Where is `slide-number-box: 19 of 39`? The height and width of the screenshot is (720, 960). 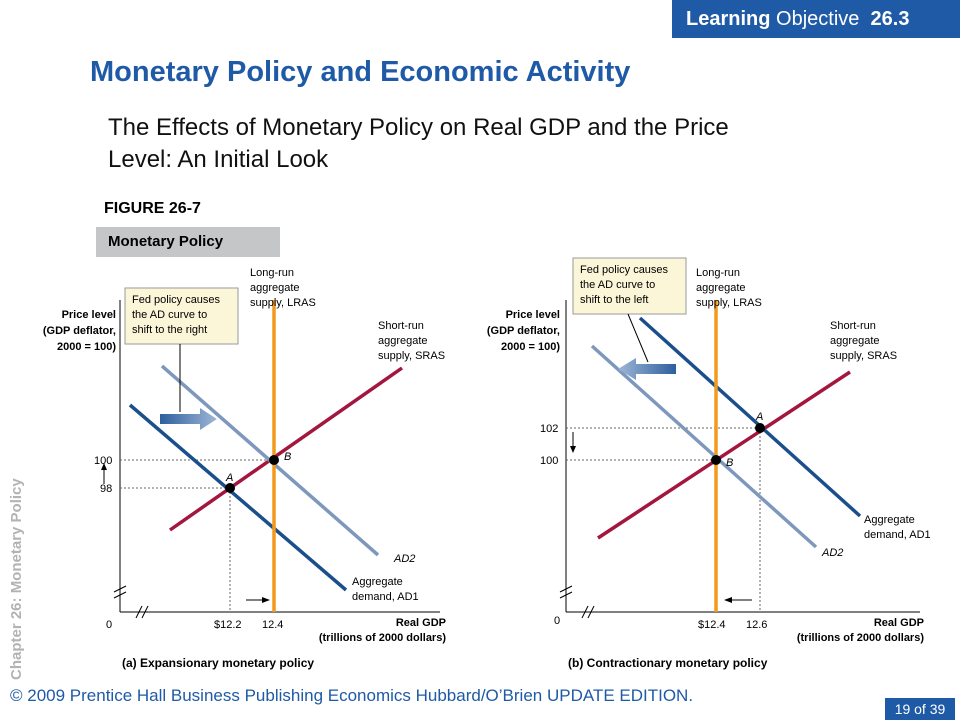 slide-number-box: 19 of 39 is located at coordinates (920, 709).